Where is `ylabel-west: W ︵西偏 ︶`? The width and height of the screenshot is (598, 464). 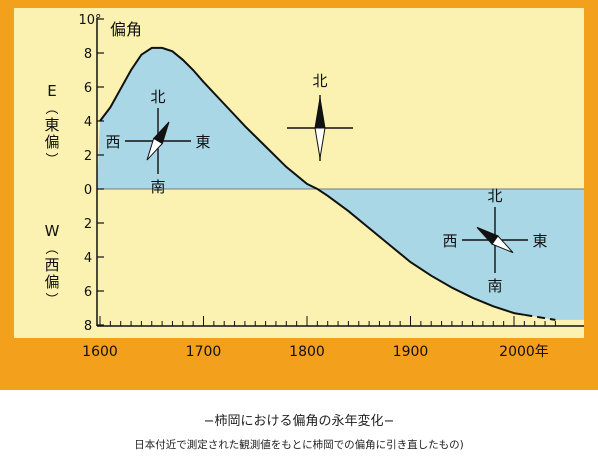 ylabel-west: W ︵西偏 ︶ is located at coordinates (51, 265).